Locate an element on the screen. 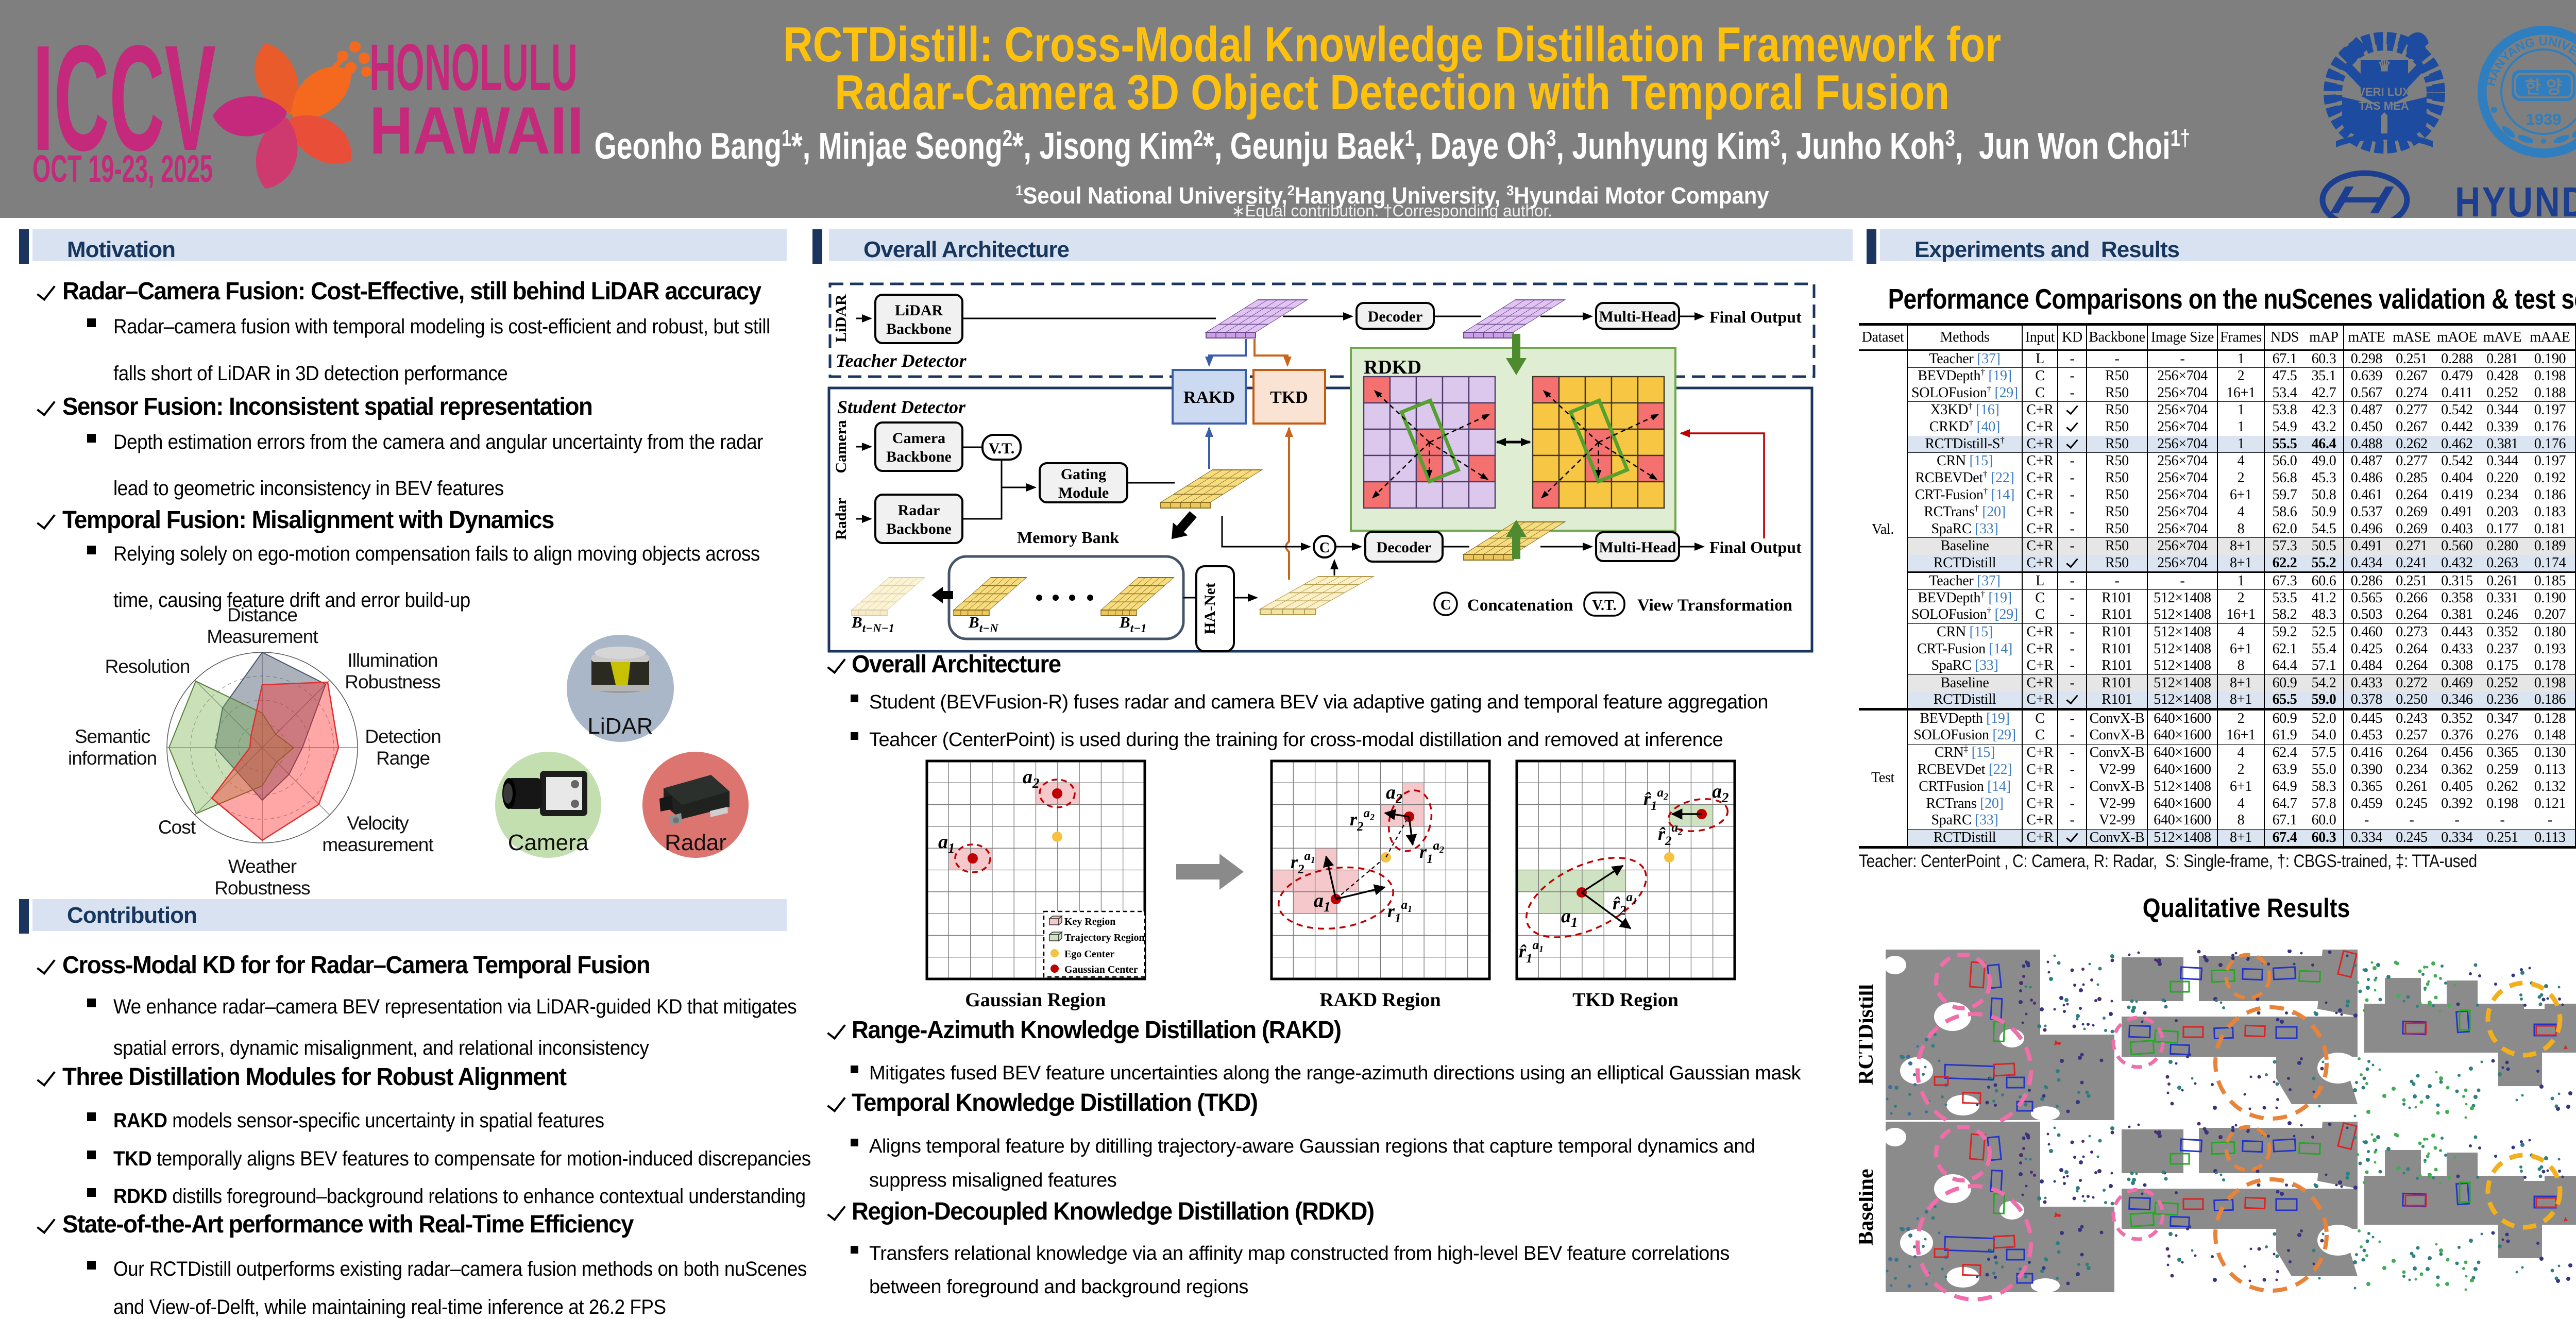 Image resolution: width=2576 pixels, height=1319 pixels. svg-text: Bt−N is located at coordinates (984, 624).